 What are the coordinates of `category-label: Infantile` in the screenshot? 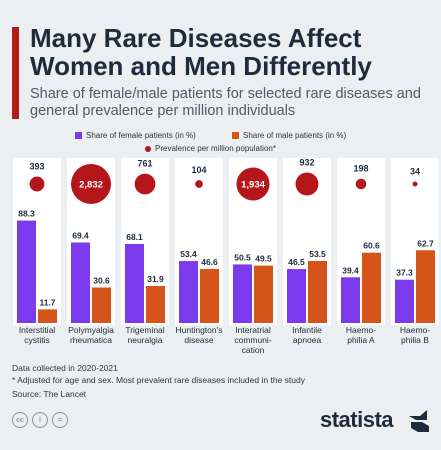 It's located at (307, 330).